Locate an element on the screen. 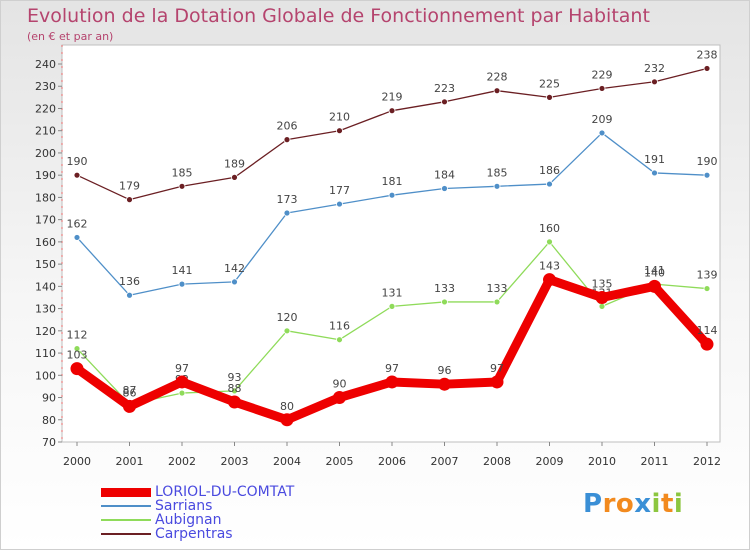 This screenshot has height=550, width=750. data-label-sarrians: 191 is located at coordinates (654, 159).